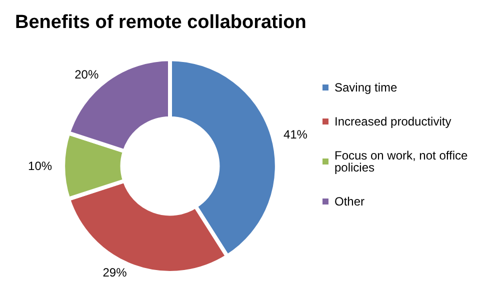  What do you see at coordinates (393, 121) in the screenshot?
I see `legend-label: Increased productivity` at bounding box center [393, 121].